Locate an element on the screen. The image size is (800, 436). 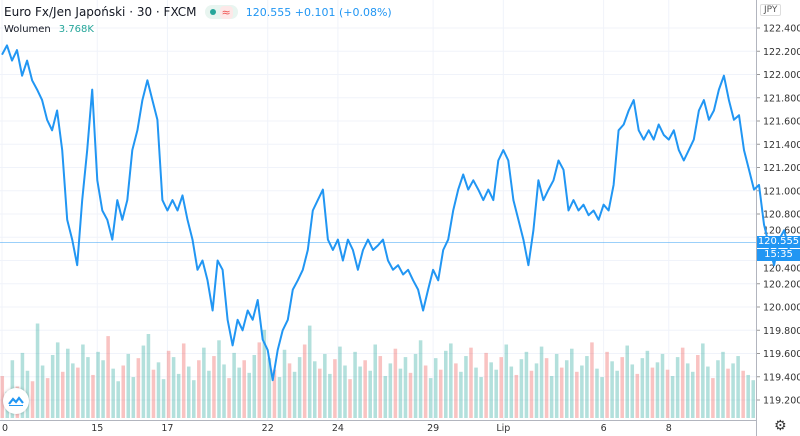
x-tick-label: 24 is located at coordinates (338, 428).